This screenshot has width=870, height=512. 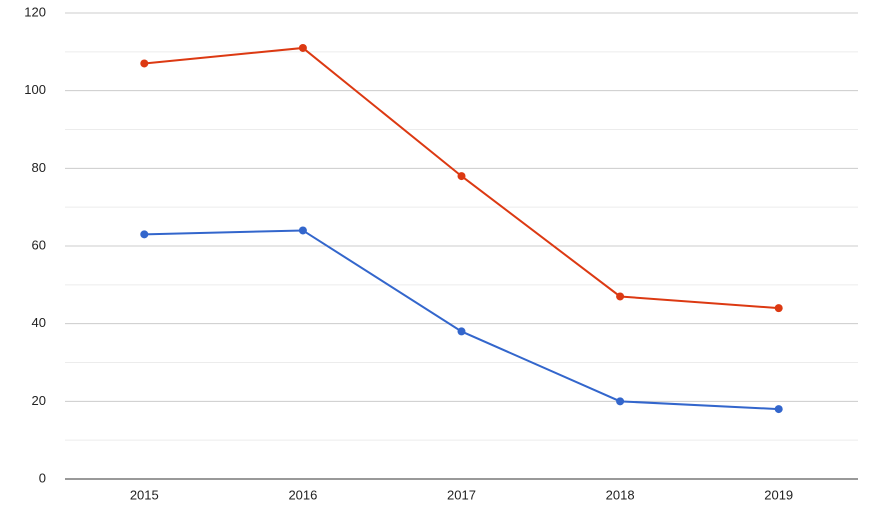 I want to click on x-tick-label: 2019, so click(x=778, y=494).